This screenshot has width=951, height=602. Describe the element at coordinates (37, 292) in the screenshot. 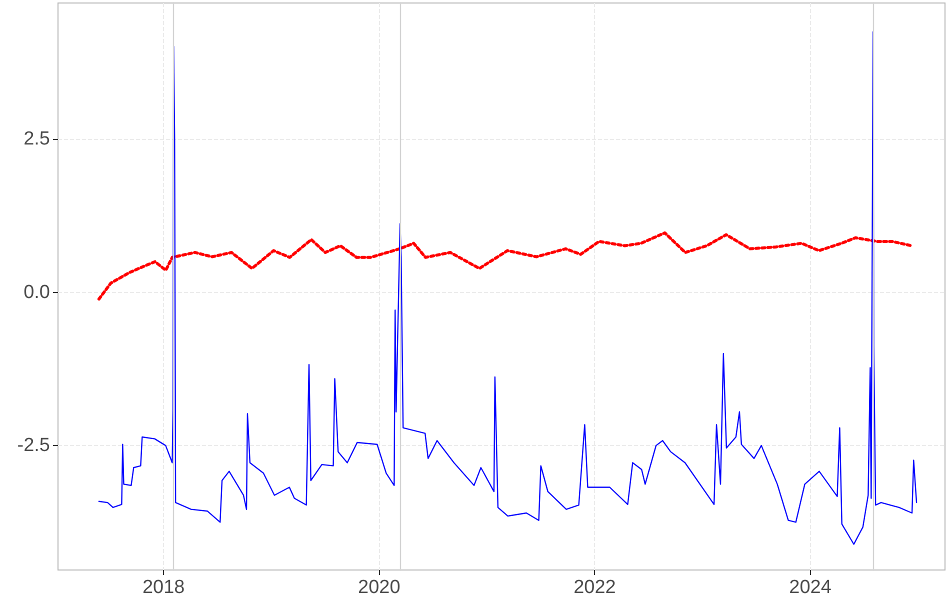

I see `y-tick-label: 0.0` at that location.